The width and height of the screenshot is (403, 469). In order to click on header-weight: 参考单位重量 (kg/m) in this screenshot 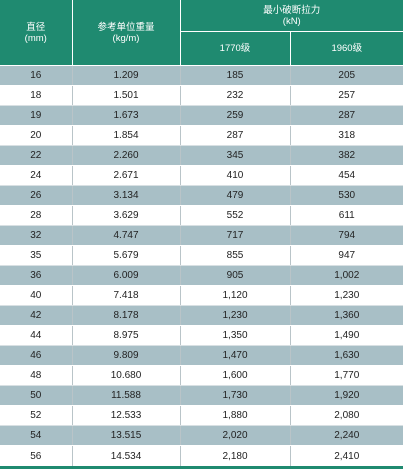, I will do `click(126, 33)`.